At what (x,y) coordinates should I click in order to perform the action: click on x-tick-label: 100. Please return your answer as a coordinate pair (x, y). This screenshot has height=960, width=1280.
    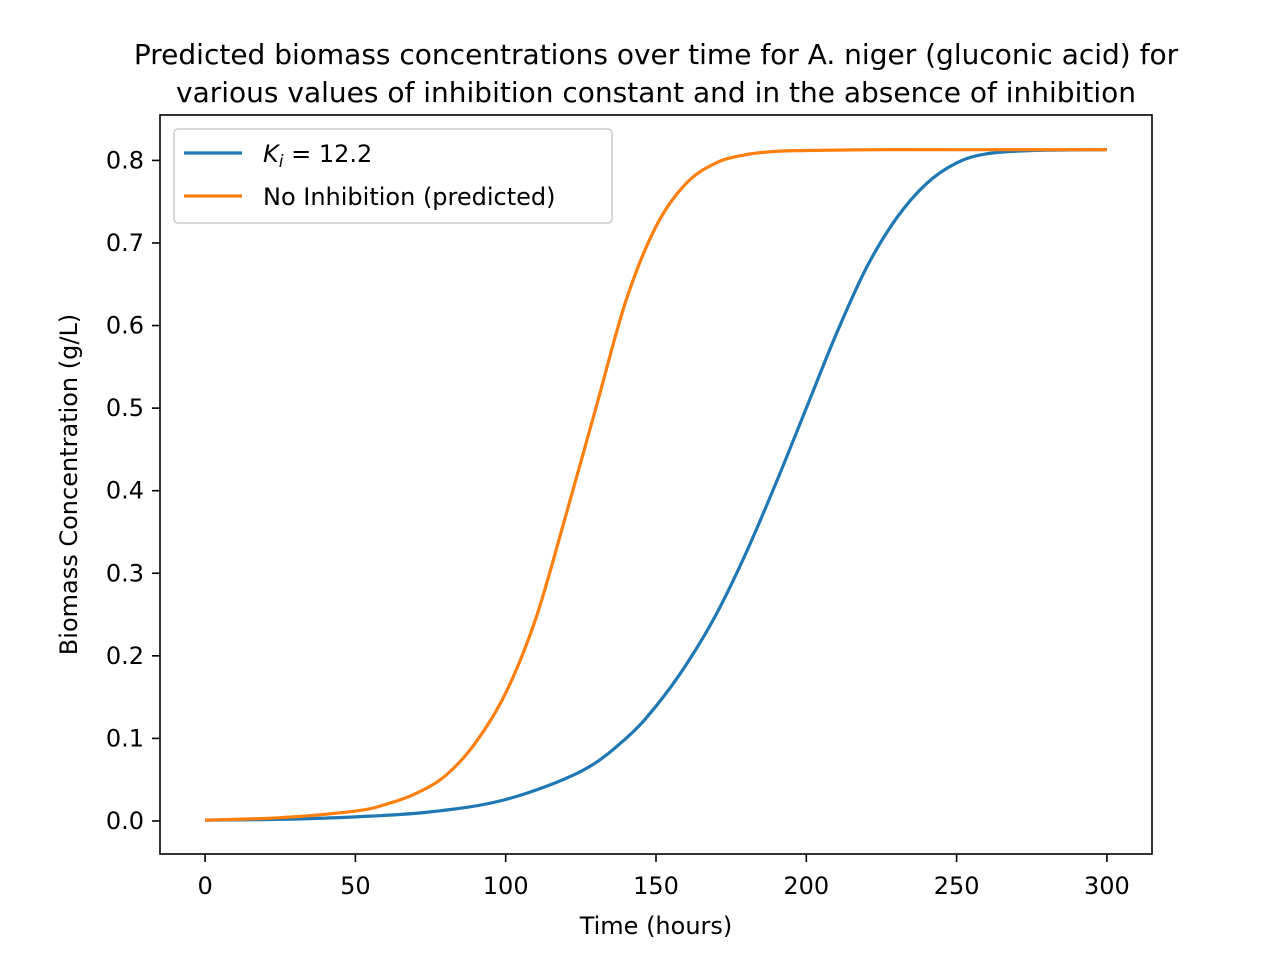
    Looking at the image, I should click on (506, 886).